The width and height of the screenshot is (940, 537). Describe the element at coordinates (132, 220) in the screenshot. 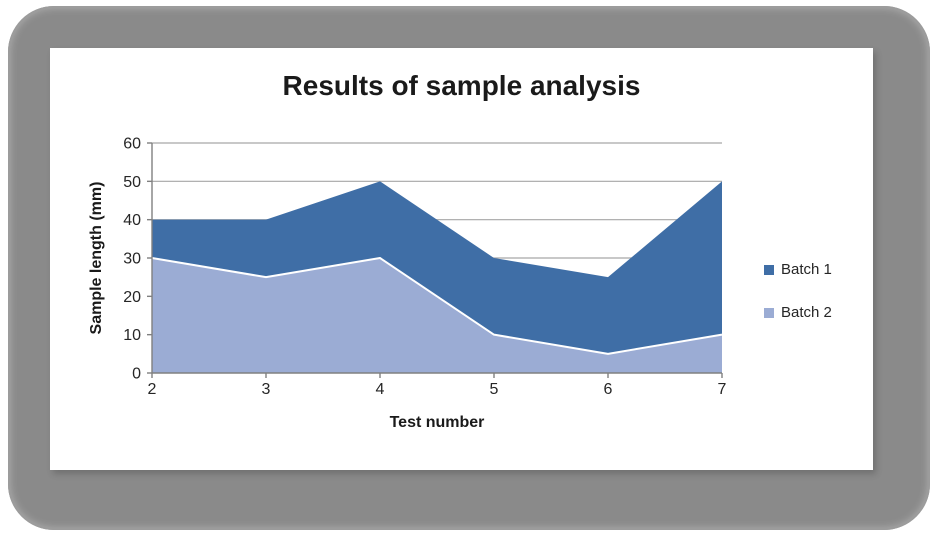

I see `y-tick-label-40: 40` at that location.